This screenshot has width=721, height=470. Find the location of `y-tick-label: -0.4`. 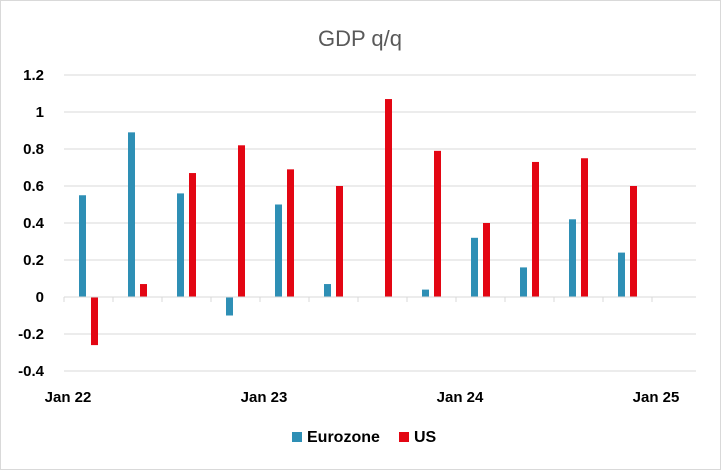

y-tick-label: -0.4 is located at coordinates (31, 371).